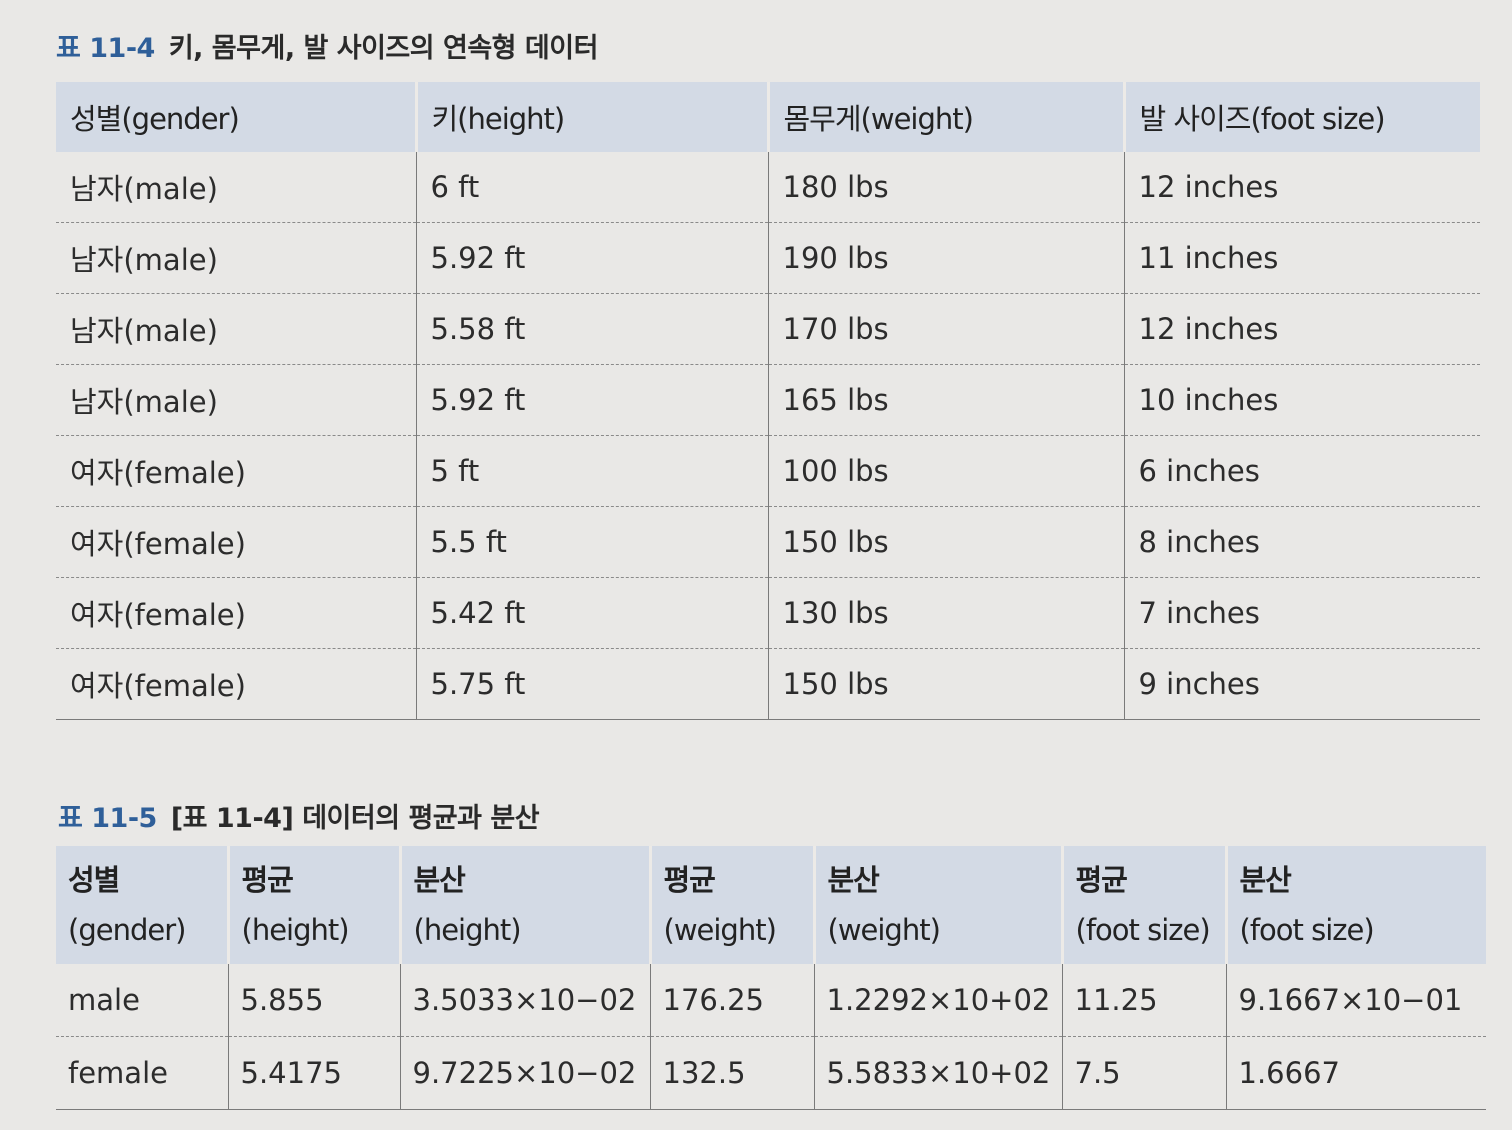 The image size is (1512, 1130). Describe the element at coordinates (591, 542) in the screenshot. I see `cell-height: 5.5 ft` at that location.